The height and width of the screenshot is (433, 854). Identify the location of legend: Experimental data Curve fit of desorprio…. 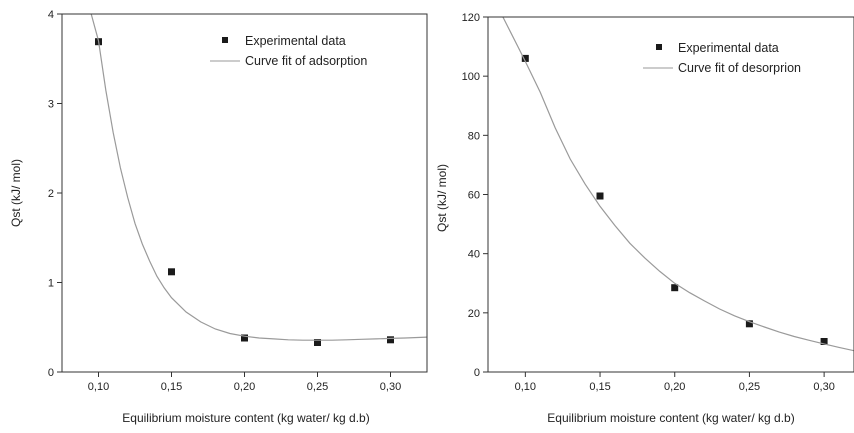
(722, 58).